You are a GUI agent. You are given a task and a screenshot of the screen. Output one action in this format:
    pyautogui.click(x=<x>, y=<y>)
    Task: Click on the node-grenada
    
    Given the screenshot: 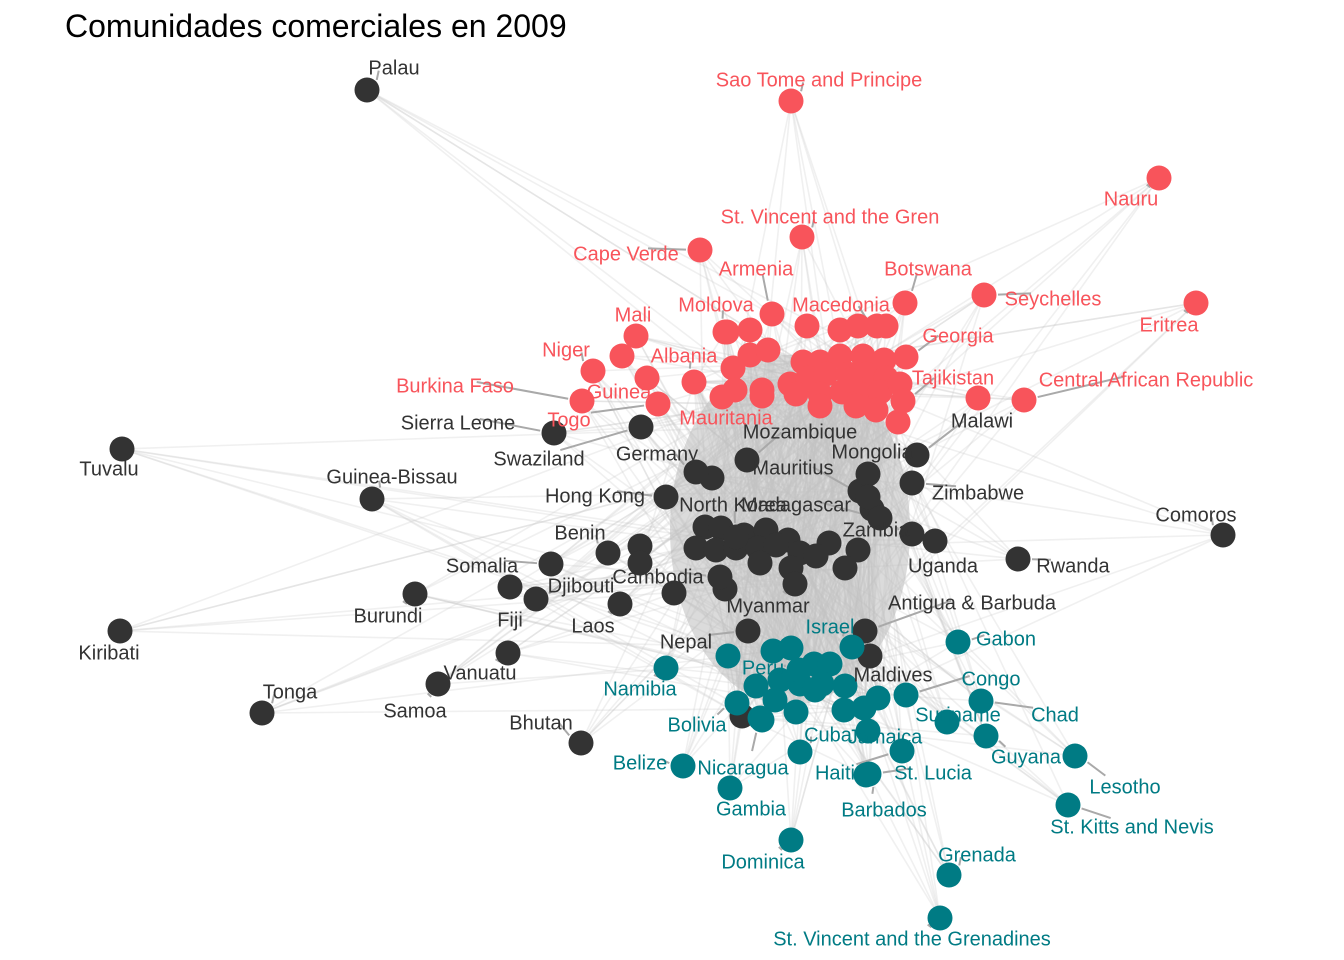 What is the action you would take?
    pyautogui.click(x=949, y=875)
    